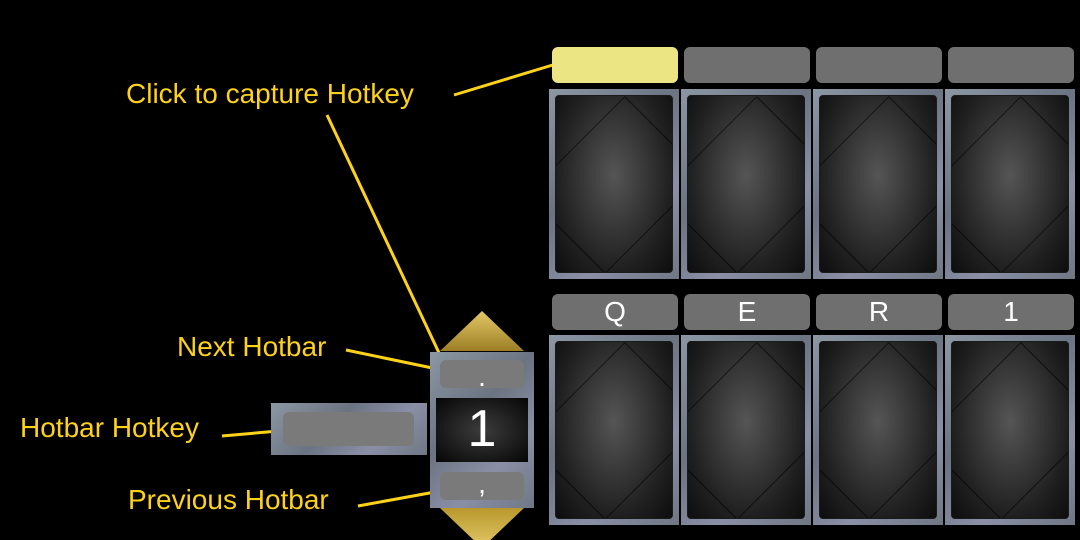  What do you see at coordinates (482, 331) in the screenshot?
I see `next-hotbar-arrow-icon` at bounding box center [482, 331].